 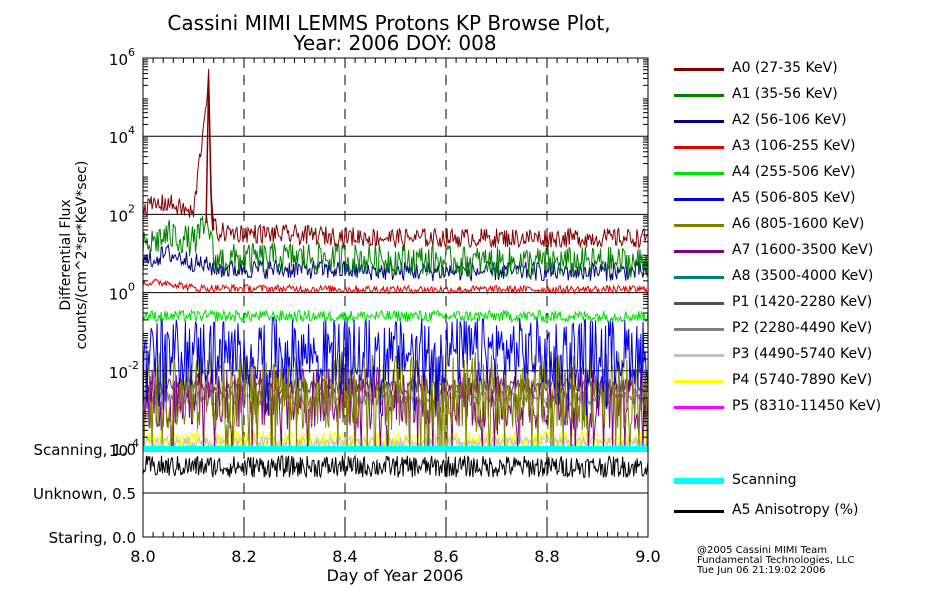 What do you see at coordinates (794, 198) in the screenshot?
I see `legend-label: A5 (506-805 KeV)` at bounding box center [794, 198].